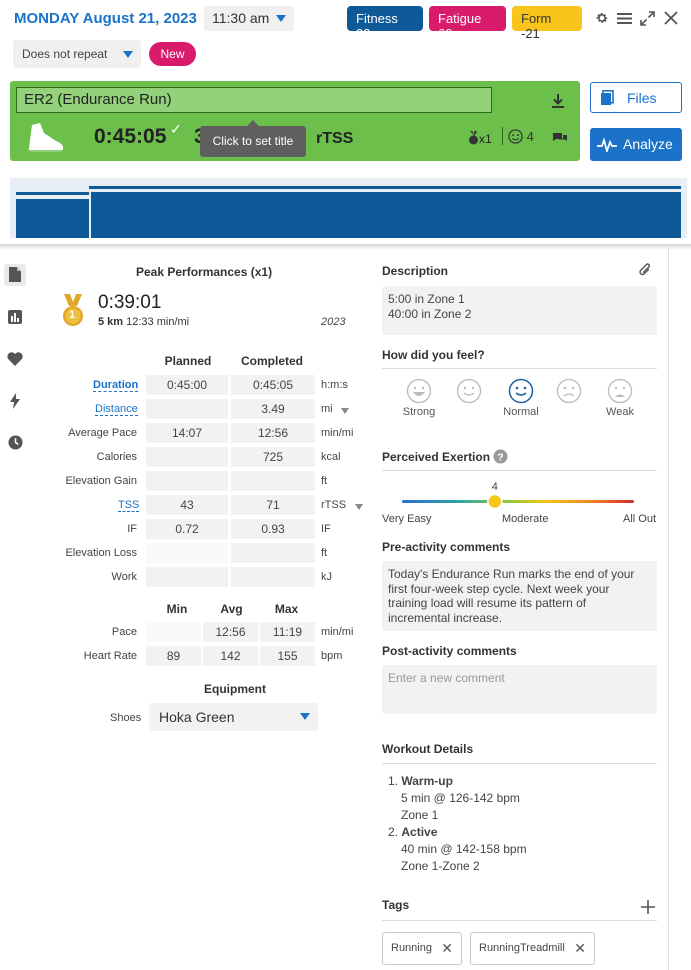 The width and height of the screenshot is (691, 970). Describe the element at coordinates (15, 401) in the screenshot. I see `rail-power-tab` at that location.